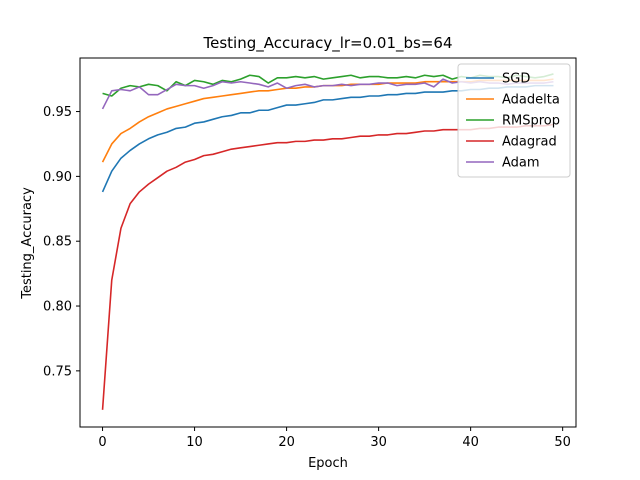 Image resolution: width=640 pixels, height=480 pixels. What do you see at coordinates (102, 442) in the screenshot?
I see `x-tick-label: 0` at bounding box center [102, 442].